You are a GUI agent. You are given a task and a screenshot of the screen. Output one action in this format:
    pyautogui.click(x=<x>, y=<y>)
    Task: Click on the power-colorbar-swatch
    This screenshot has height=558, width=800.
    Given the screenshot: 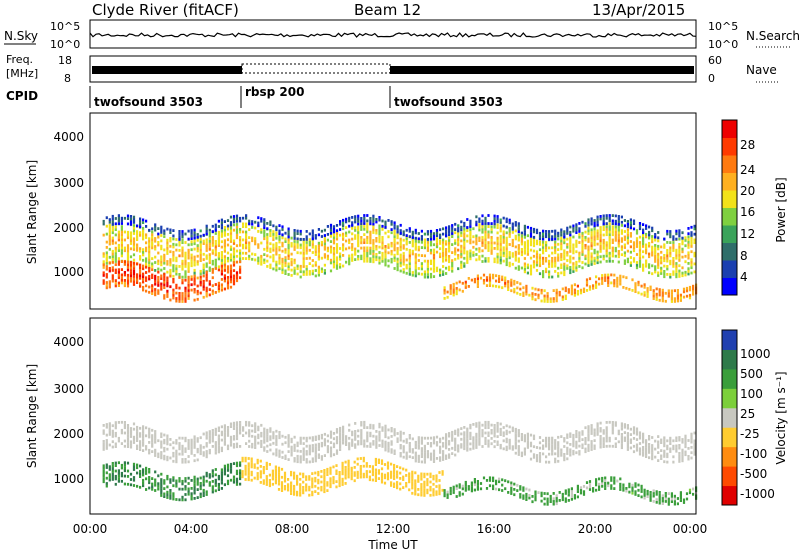 What is the action you would take?
    pyautogui.click(x=729, y=182)
    